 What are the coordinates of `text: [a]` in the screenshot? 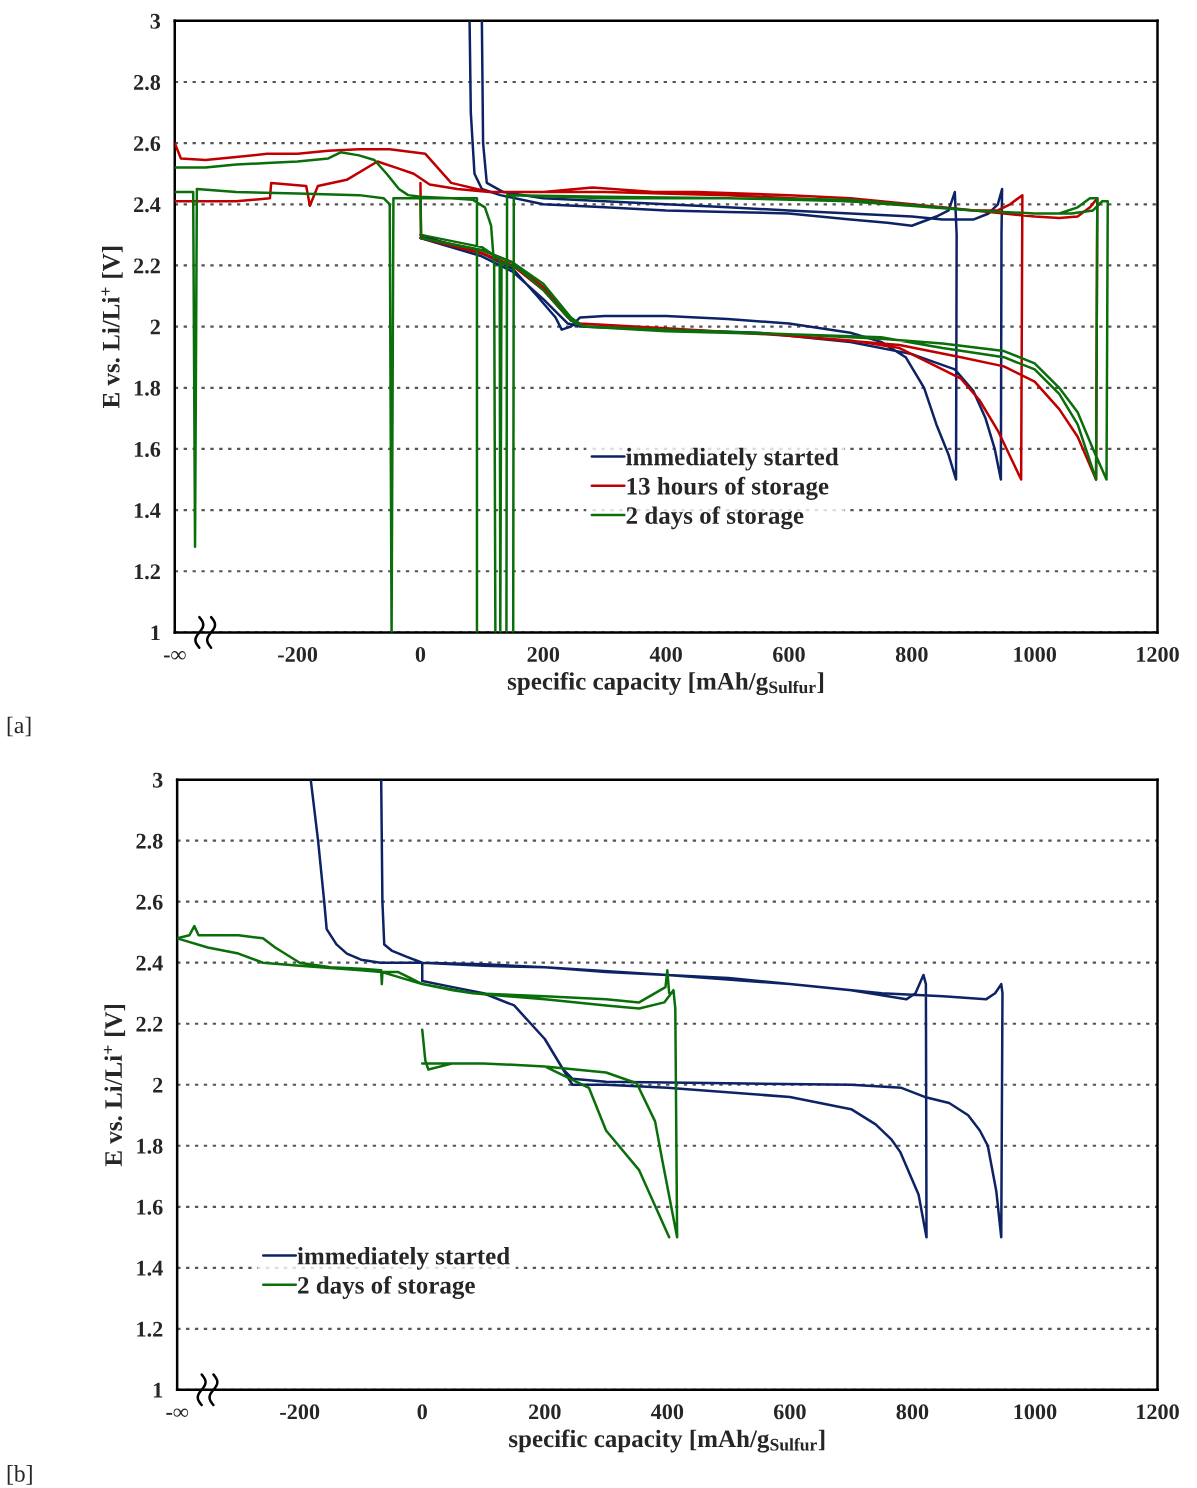 It's located at (19, 726).